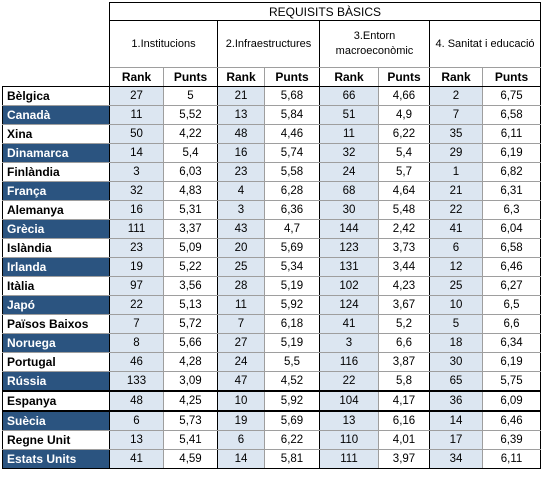 This screenshot has width=545, height=488. I want to click on points-cell: 5,19, so click(292, 286).